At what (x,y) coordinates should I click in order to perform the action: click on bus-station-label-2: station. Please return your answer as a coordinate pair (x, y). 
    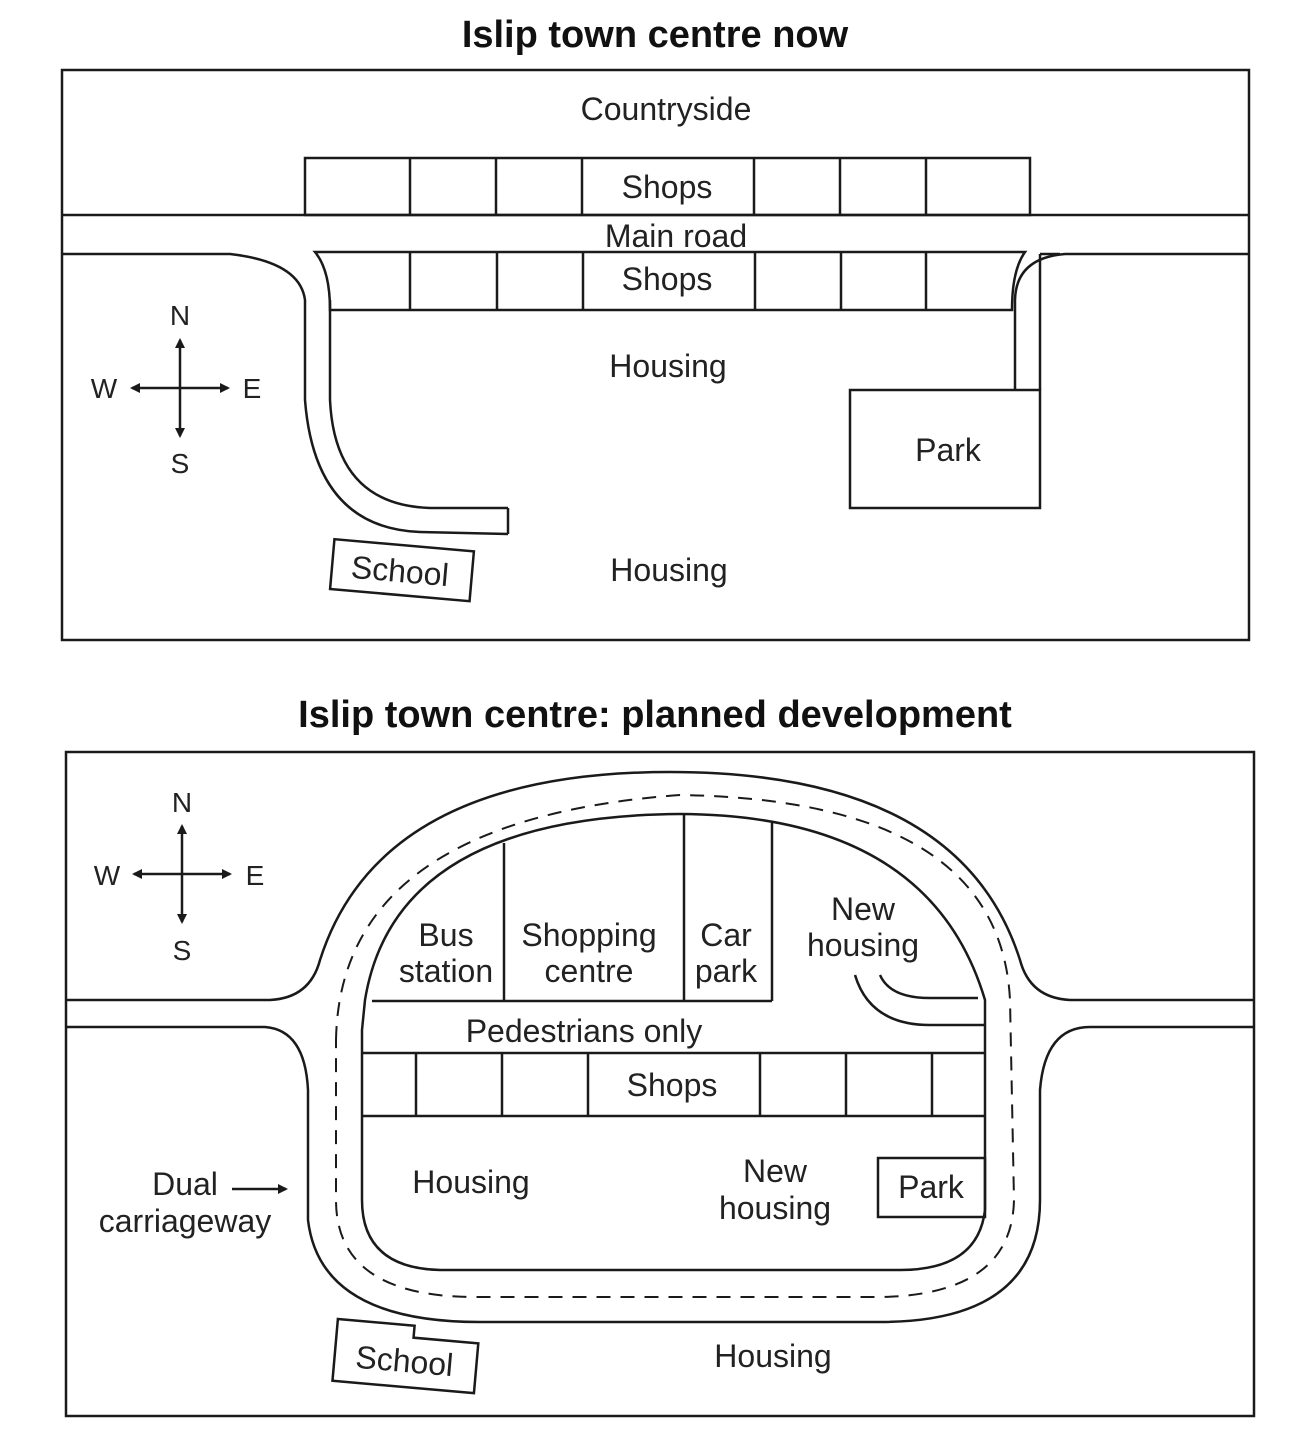
    Looking at the image, I should click on (446, 971).